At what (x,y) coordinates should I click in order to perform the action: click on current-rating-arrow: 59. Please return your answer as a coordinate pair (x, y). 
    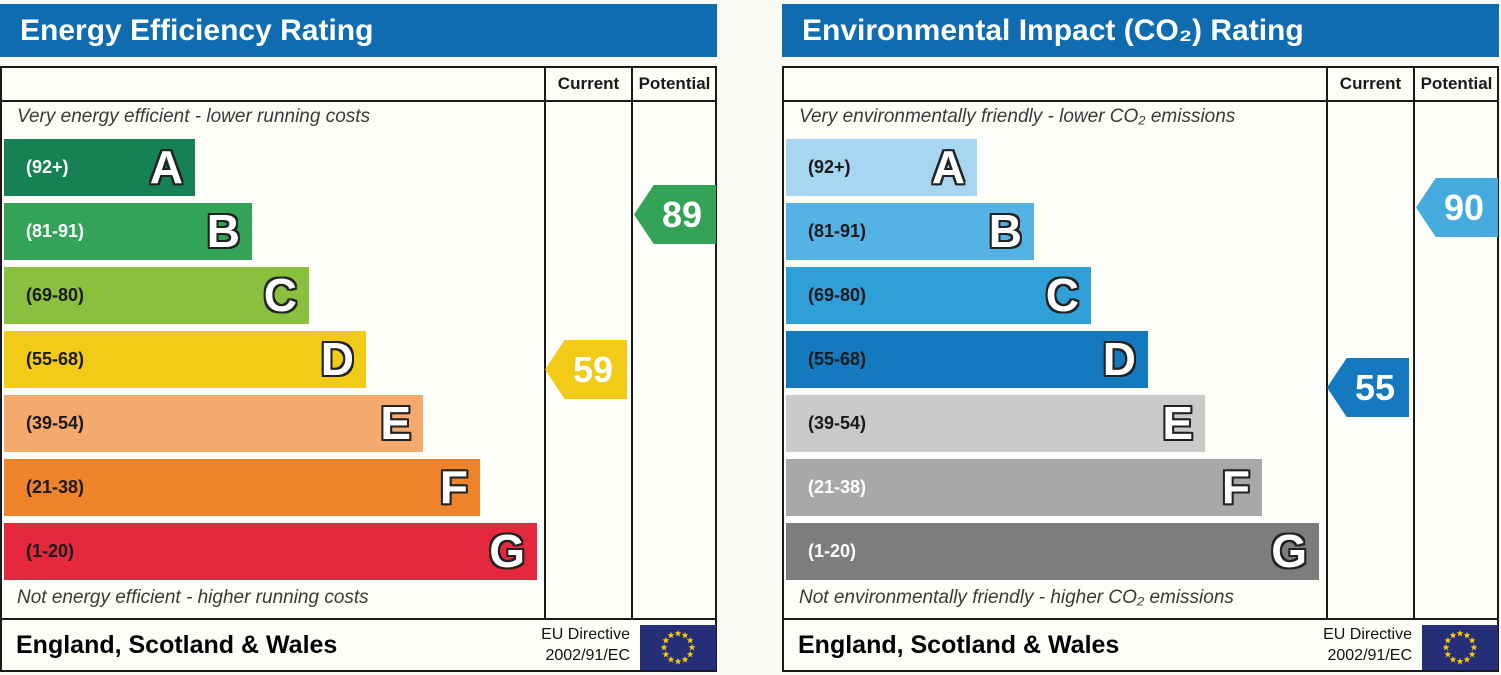
    Looking at the image, I should click on (586, 369).